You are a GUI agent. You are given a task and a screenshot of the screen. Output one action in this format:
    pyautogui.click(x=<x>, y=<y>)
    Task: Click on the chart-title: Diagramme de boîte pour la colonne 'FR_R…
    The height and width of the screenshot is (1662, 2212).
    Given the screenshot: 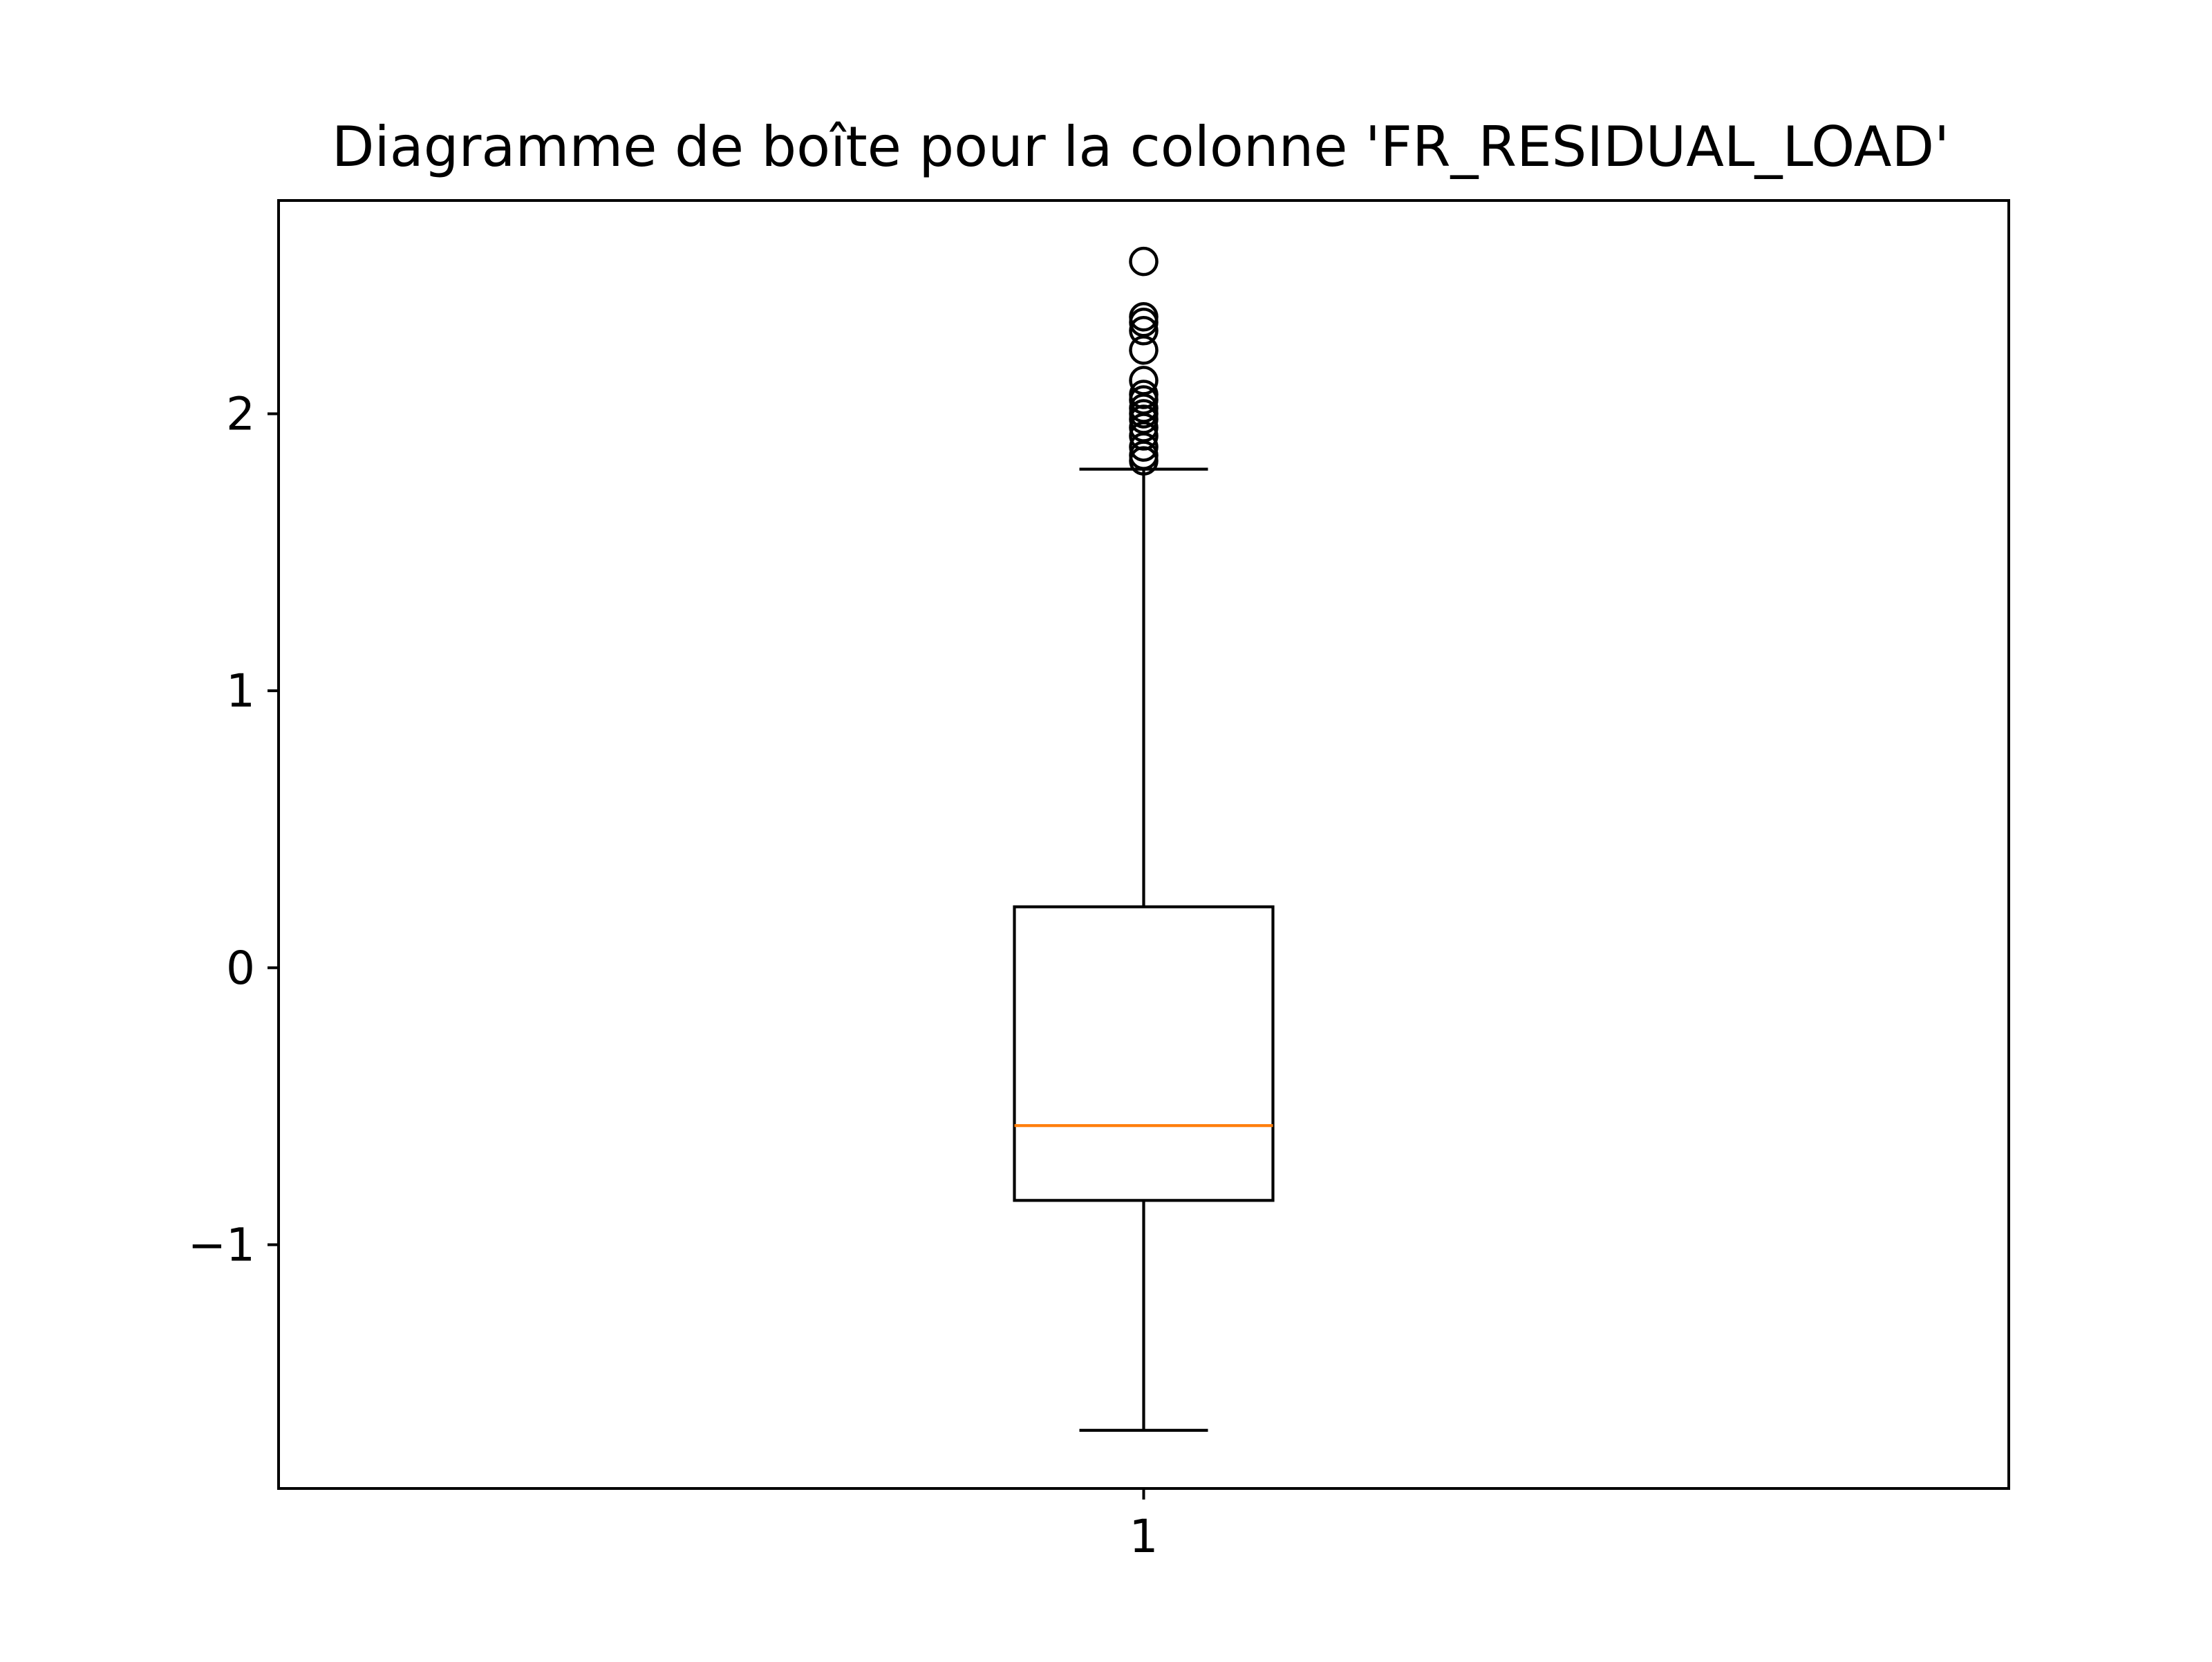 What is the action you would take?
    pyautogui.click(x=1140, y=147)
    